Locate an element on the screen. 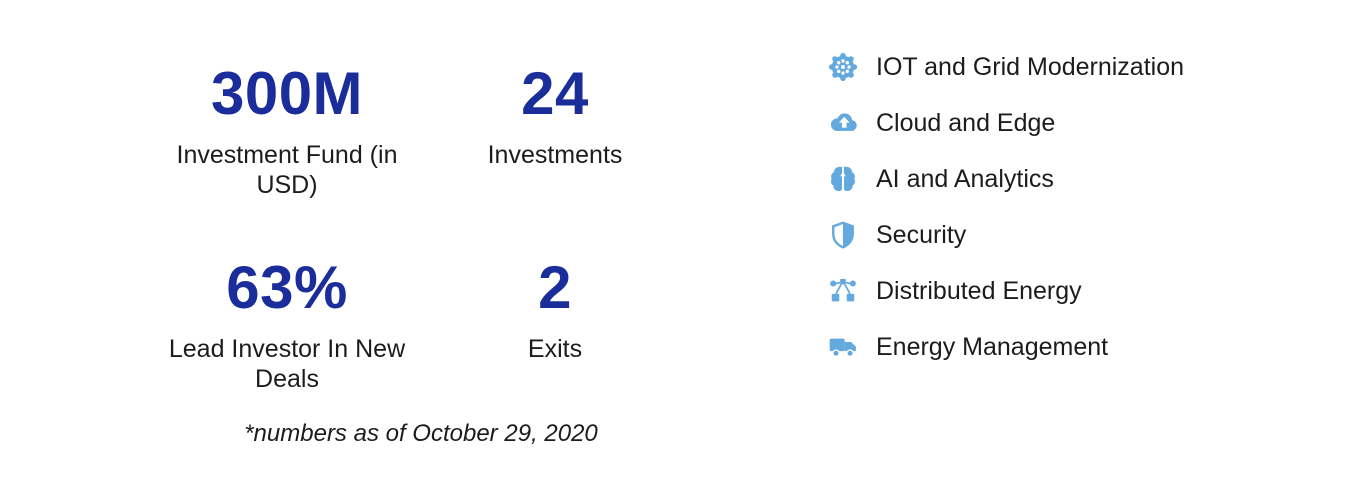 Image resolution: width=1360 pixels, height=498 pixels. list-item-cloud-edge: Cloud and Edge is located at coordinates (1006, 123).